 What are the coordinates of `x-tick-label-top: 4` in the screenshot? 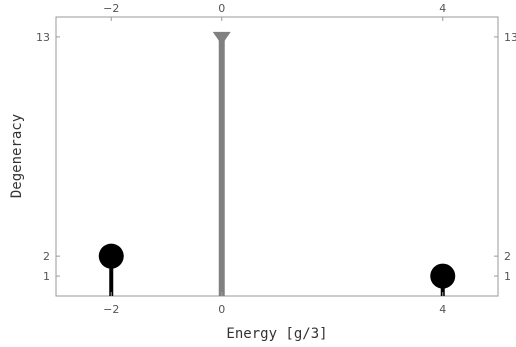 It's located at (442, 8).